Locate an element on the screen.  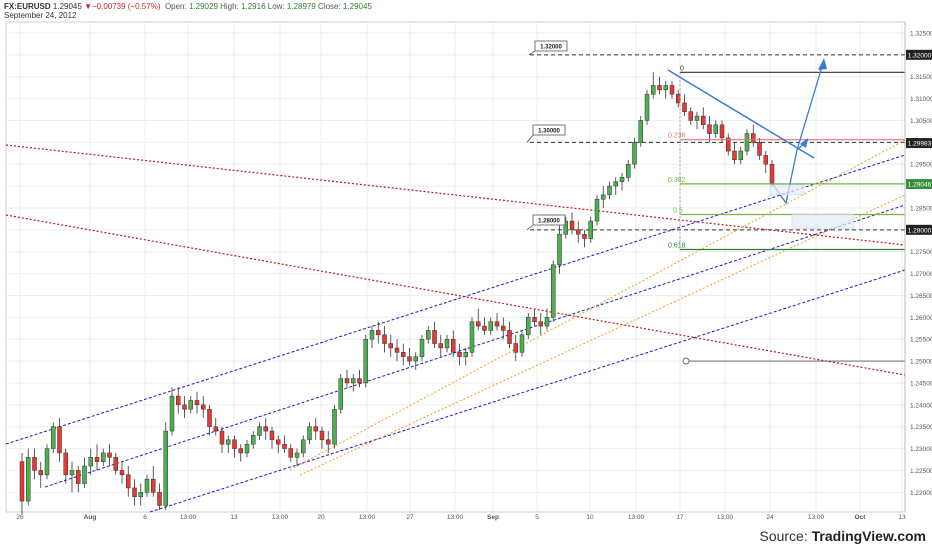
callout-label: 1.28000 is located at coordinates (549, 222).